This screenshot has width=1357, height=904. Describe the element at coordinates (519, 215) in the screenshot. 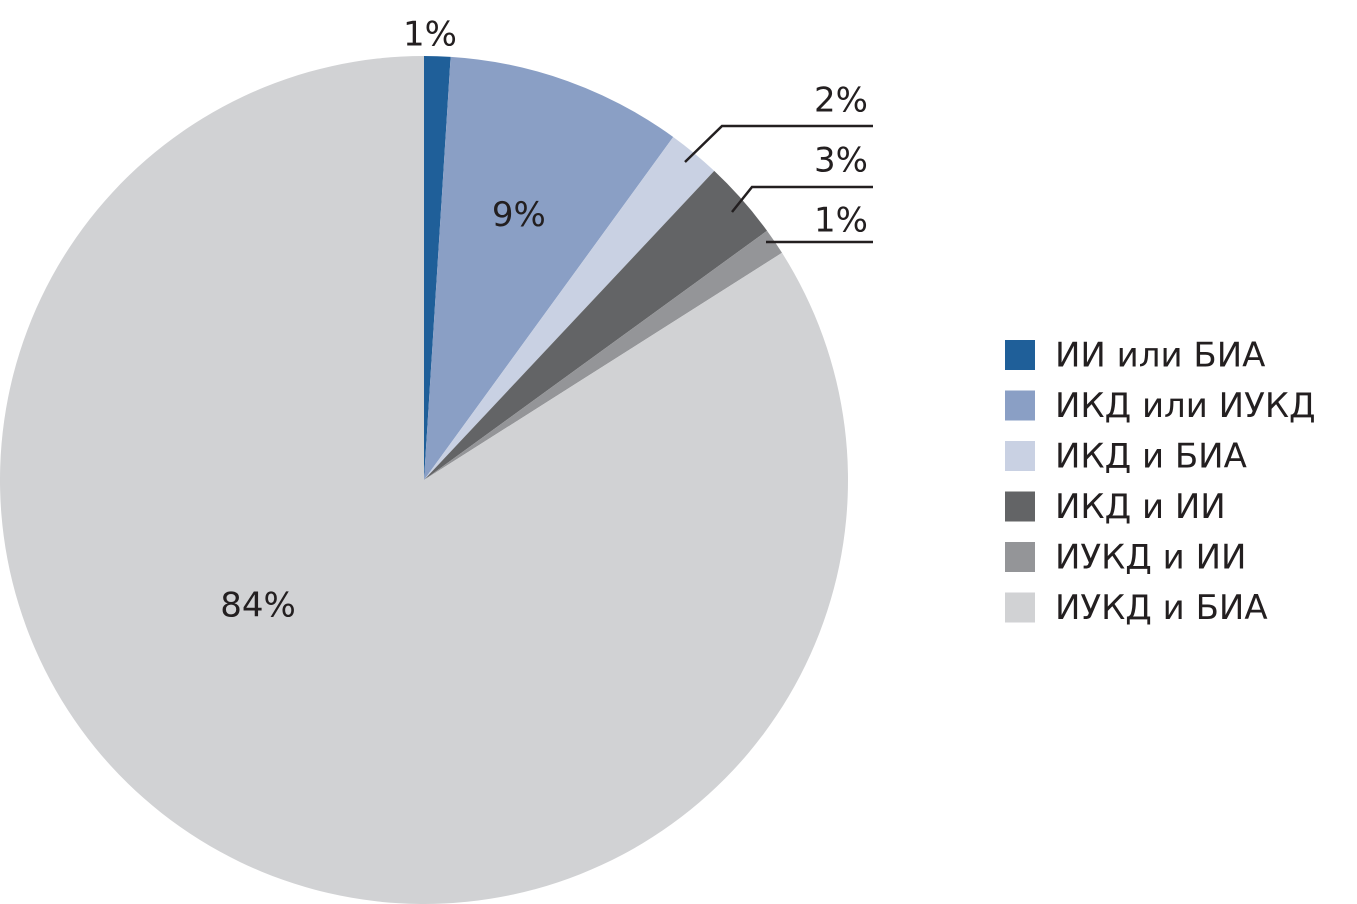

I see `data-label: 9%` at that location.